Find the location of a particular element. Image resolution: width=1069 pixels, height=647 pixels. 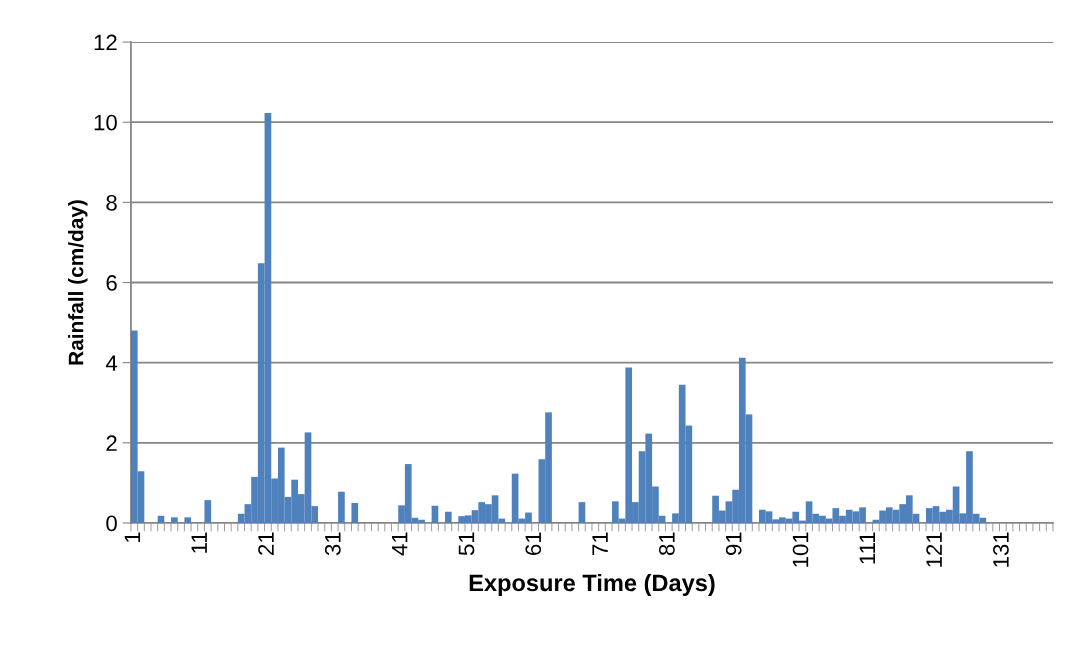

x-tick-label: 101 is located at coordinates (800, 549).